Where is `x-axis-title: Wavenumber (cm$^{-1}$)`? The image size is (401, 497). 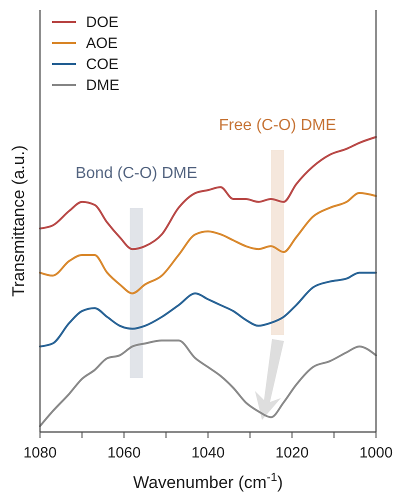 x-axis-title: Wavenumber (cm$^{-1}$) is located at coordinates (208, 481).